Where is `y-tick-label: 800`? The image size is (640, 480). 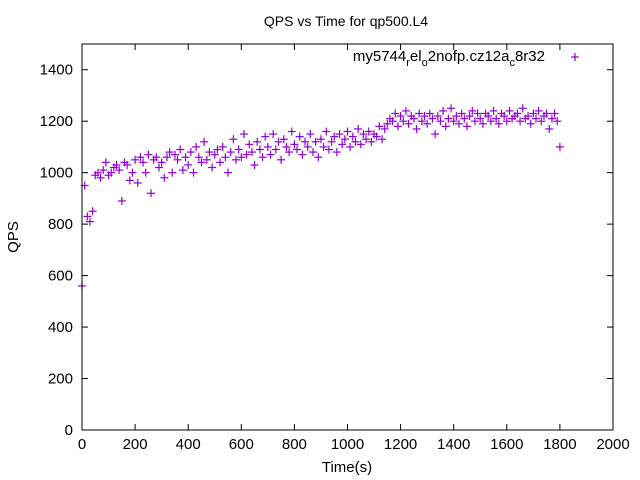 y-tick-label: 800 is located at coordinates (60, 224).